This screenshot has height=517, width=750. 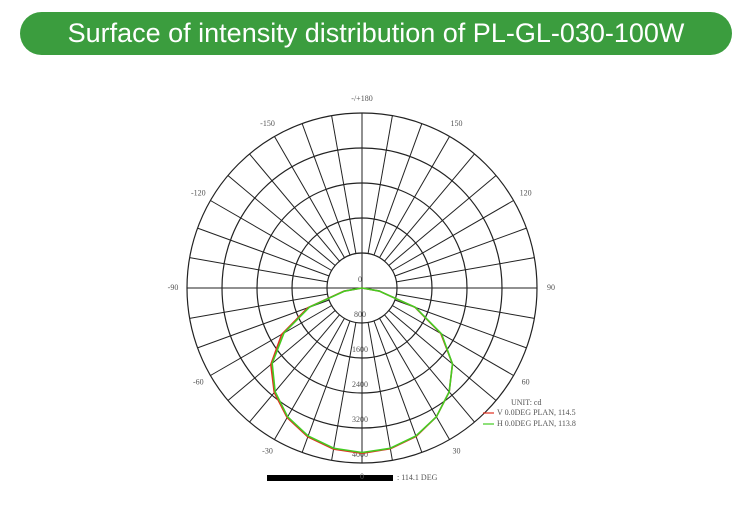 I want to click on angle-tick-label: 90, so click(x=551, y=287).